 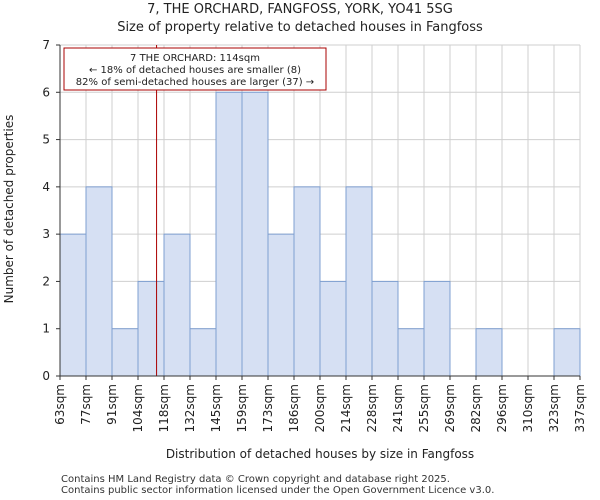 I want to click on annotation-border, so click(x=195, y=69).